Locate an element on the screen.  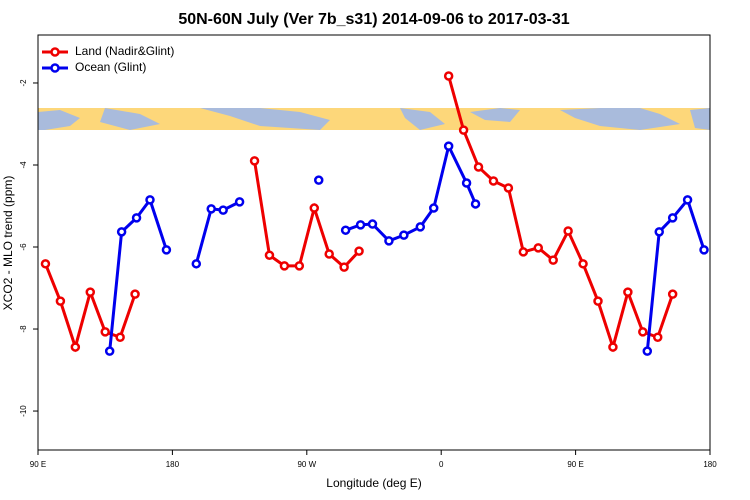
y-tick-label: -6 is located at coordinates (23, 247).